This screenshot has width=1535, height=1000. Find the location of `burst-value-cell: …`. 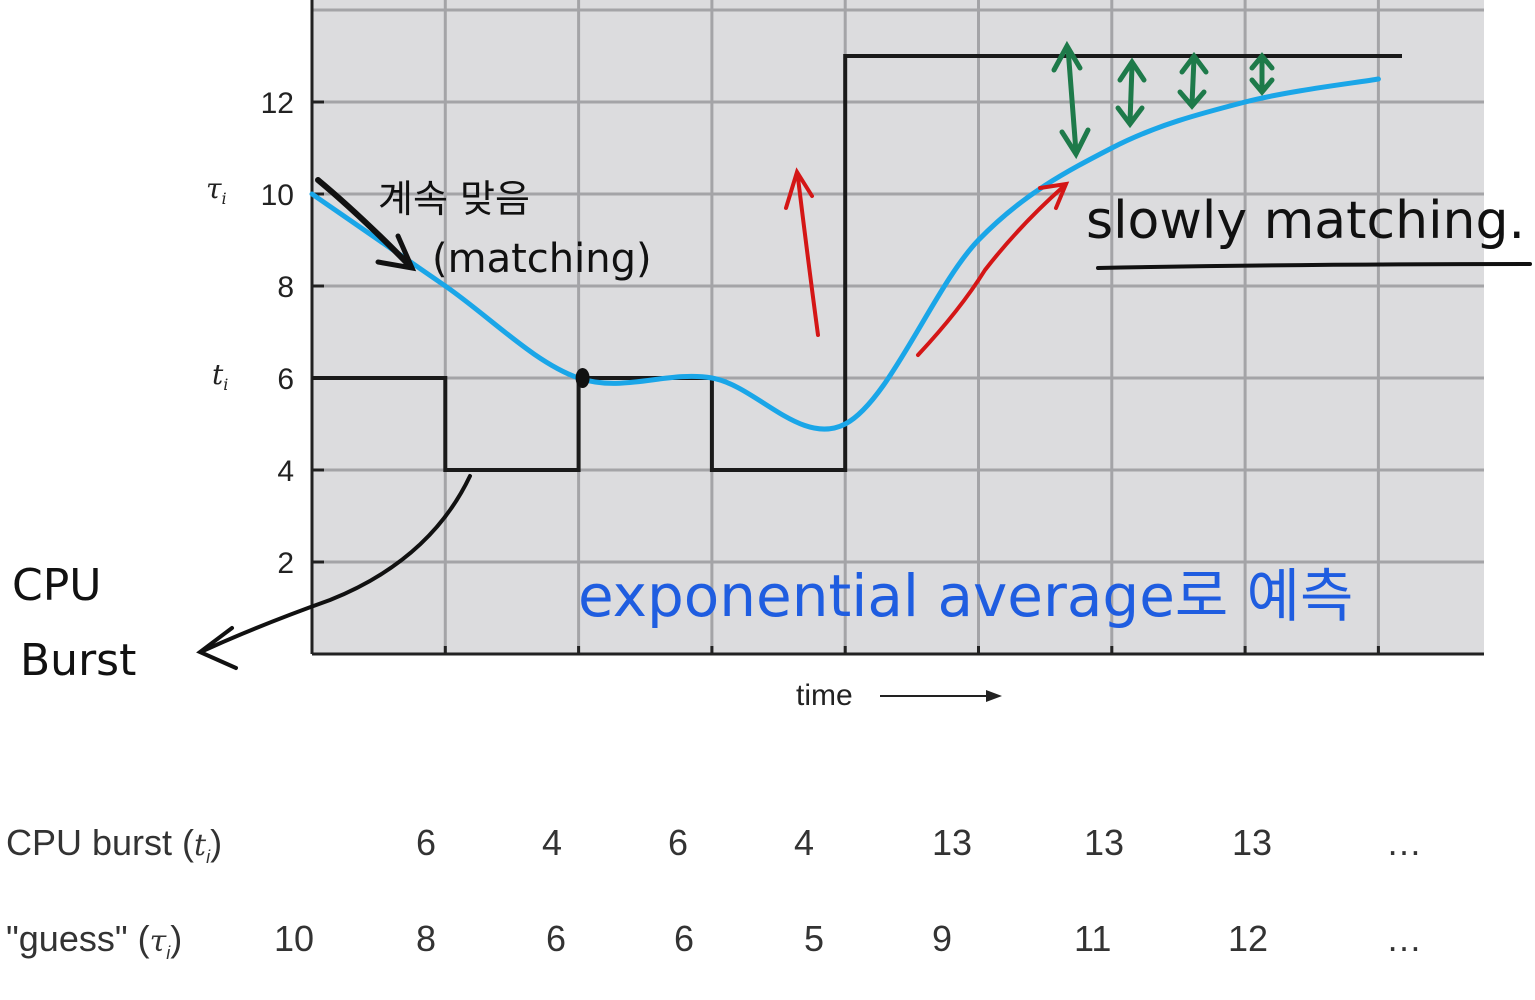

burst-value-cell: … is located at coordinates (1404, 842).